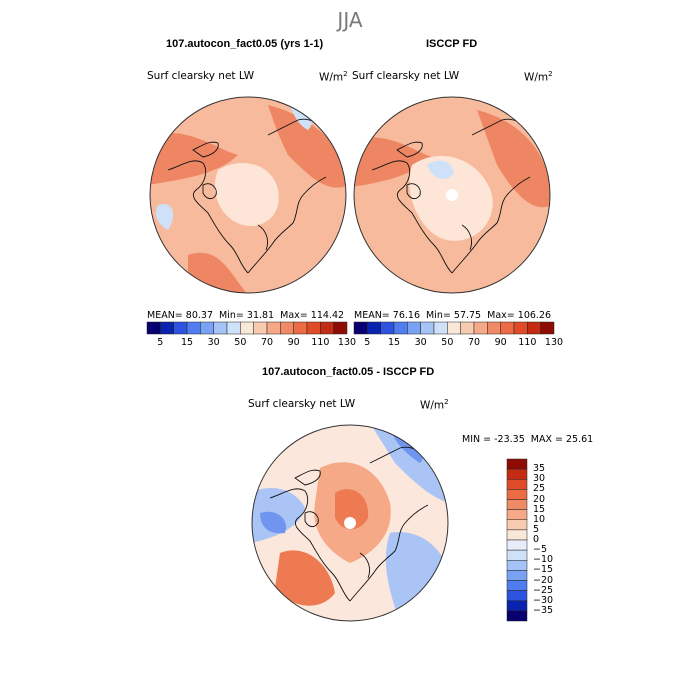 Image resolution: width=700 pixels, height=700 pixels. Describe the element at coordinates (246, 315) in the screenshot. I see `panel1-stats: MEAN= 80.37 Min= 31.81 Max= 114.42` at that location.